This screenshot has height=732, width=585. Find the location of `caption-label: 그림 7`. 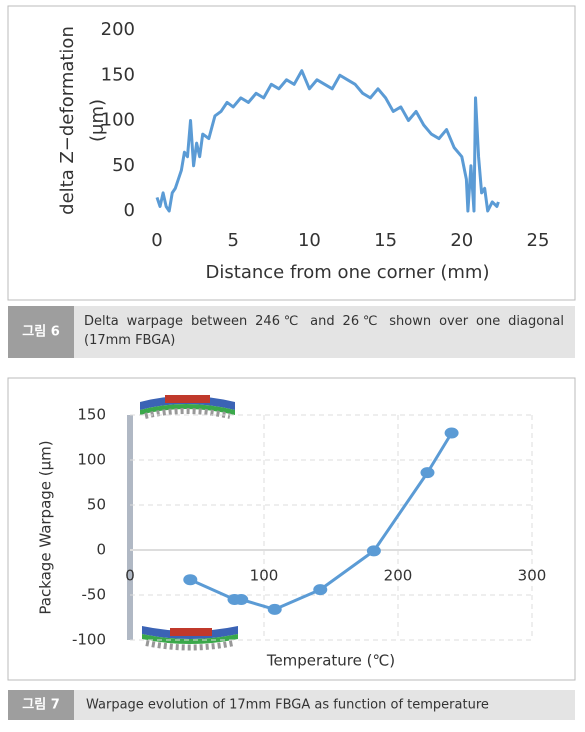

caption-label: 그림 7 is located at coordinates (41, 705).